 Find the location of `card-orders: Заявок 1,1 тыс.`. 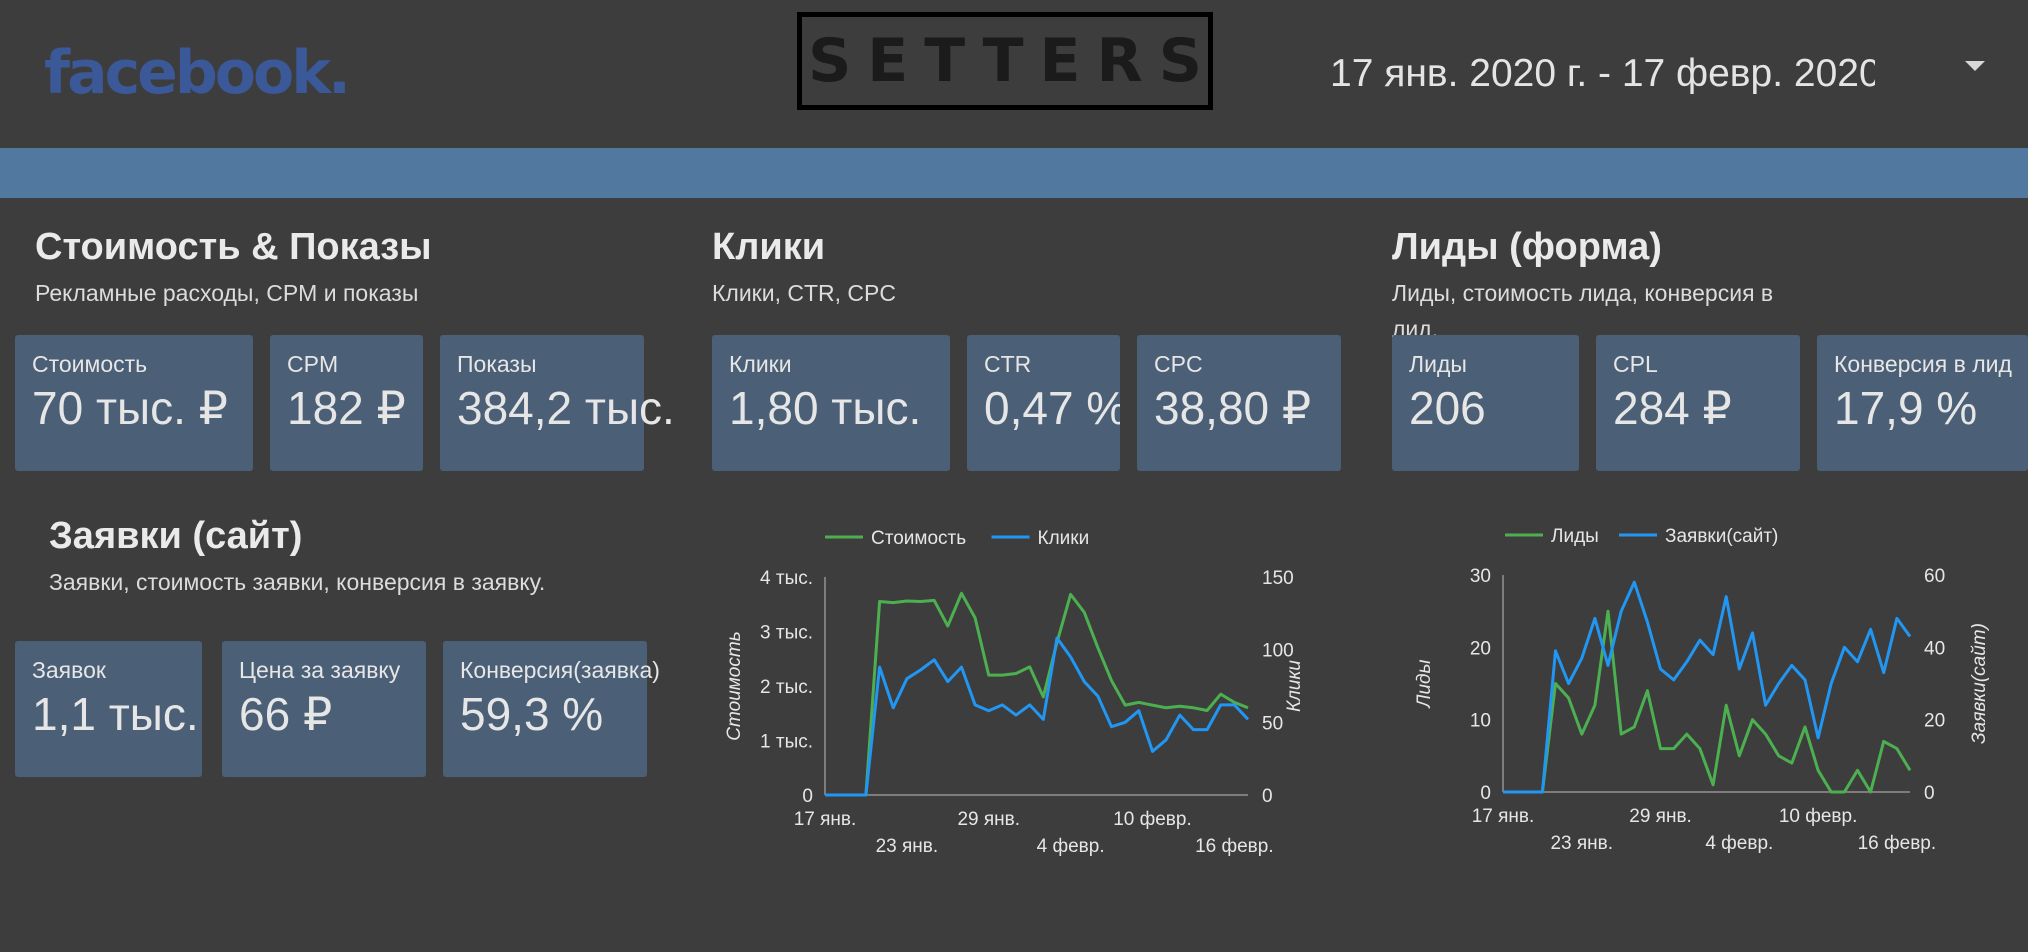

card-orders: Заявок 1,1 тыс. is located at coordinates (108, 709).